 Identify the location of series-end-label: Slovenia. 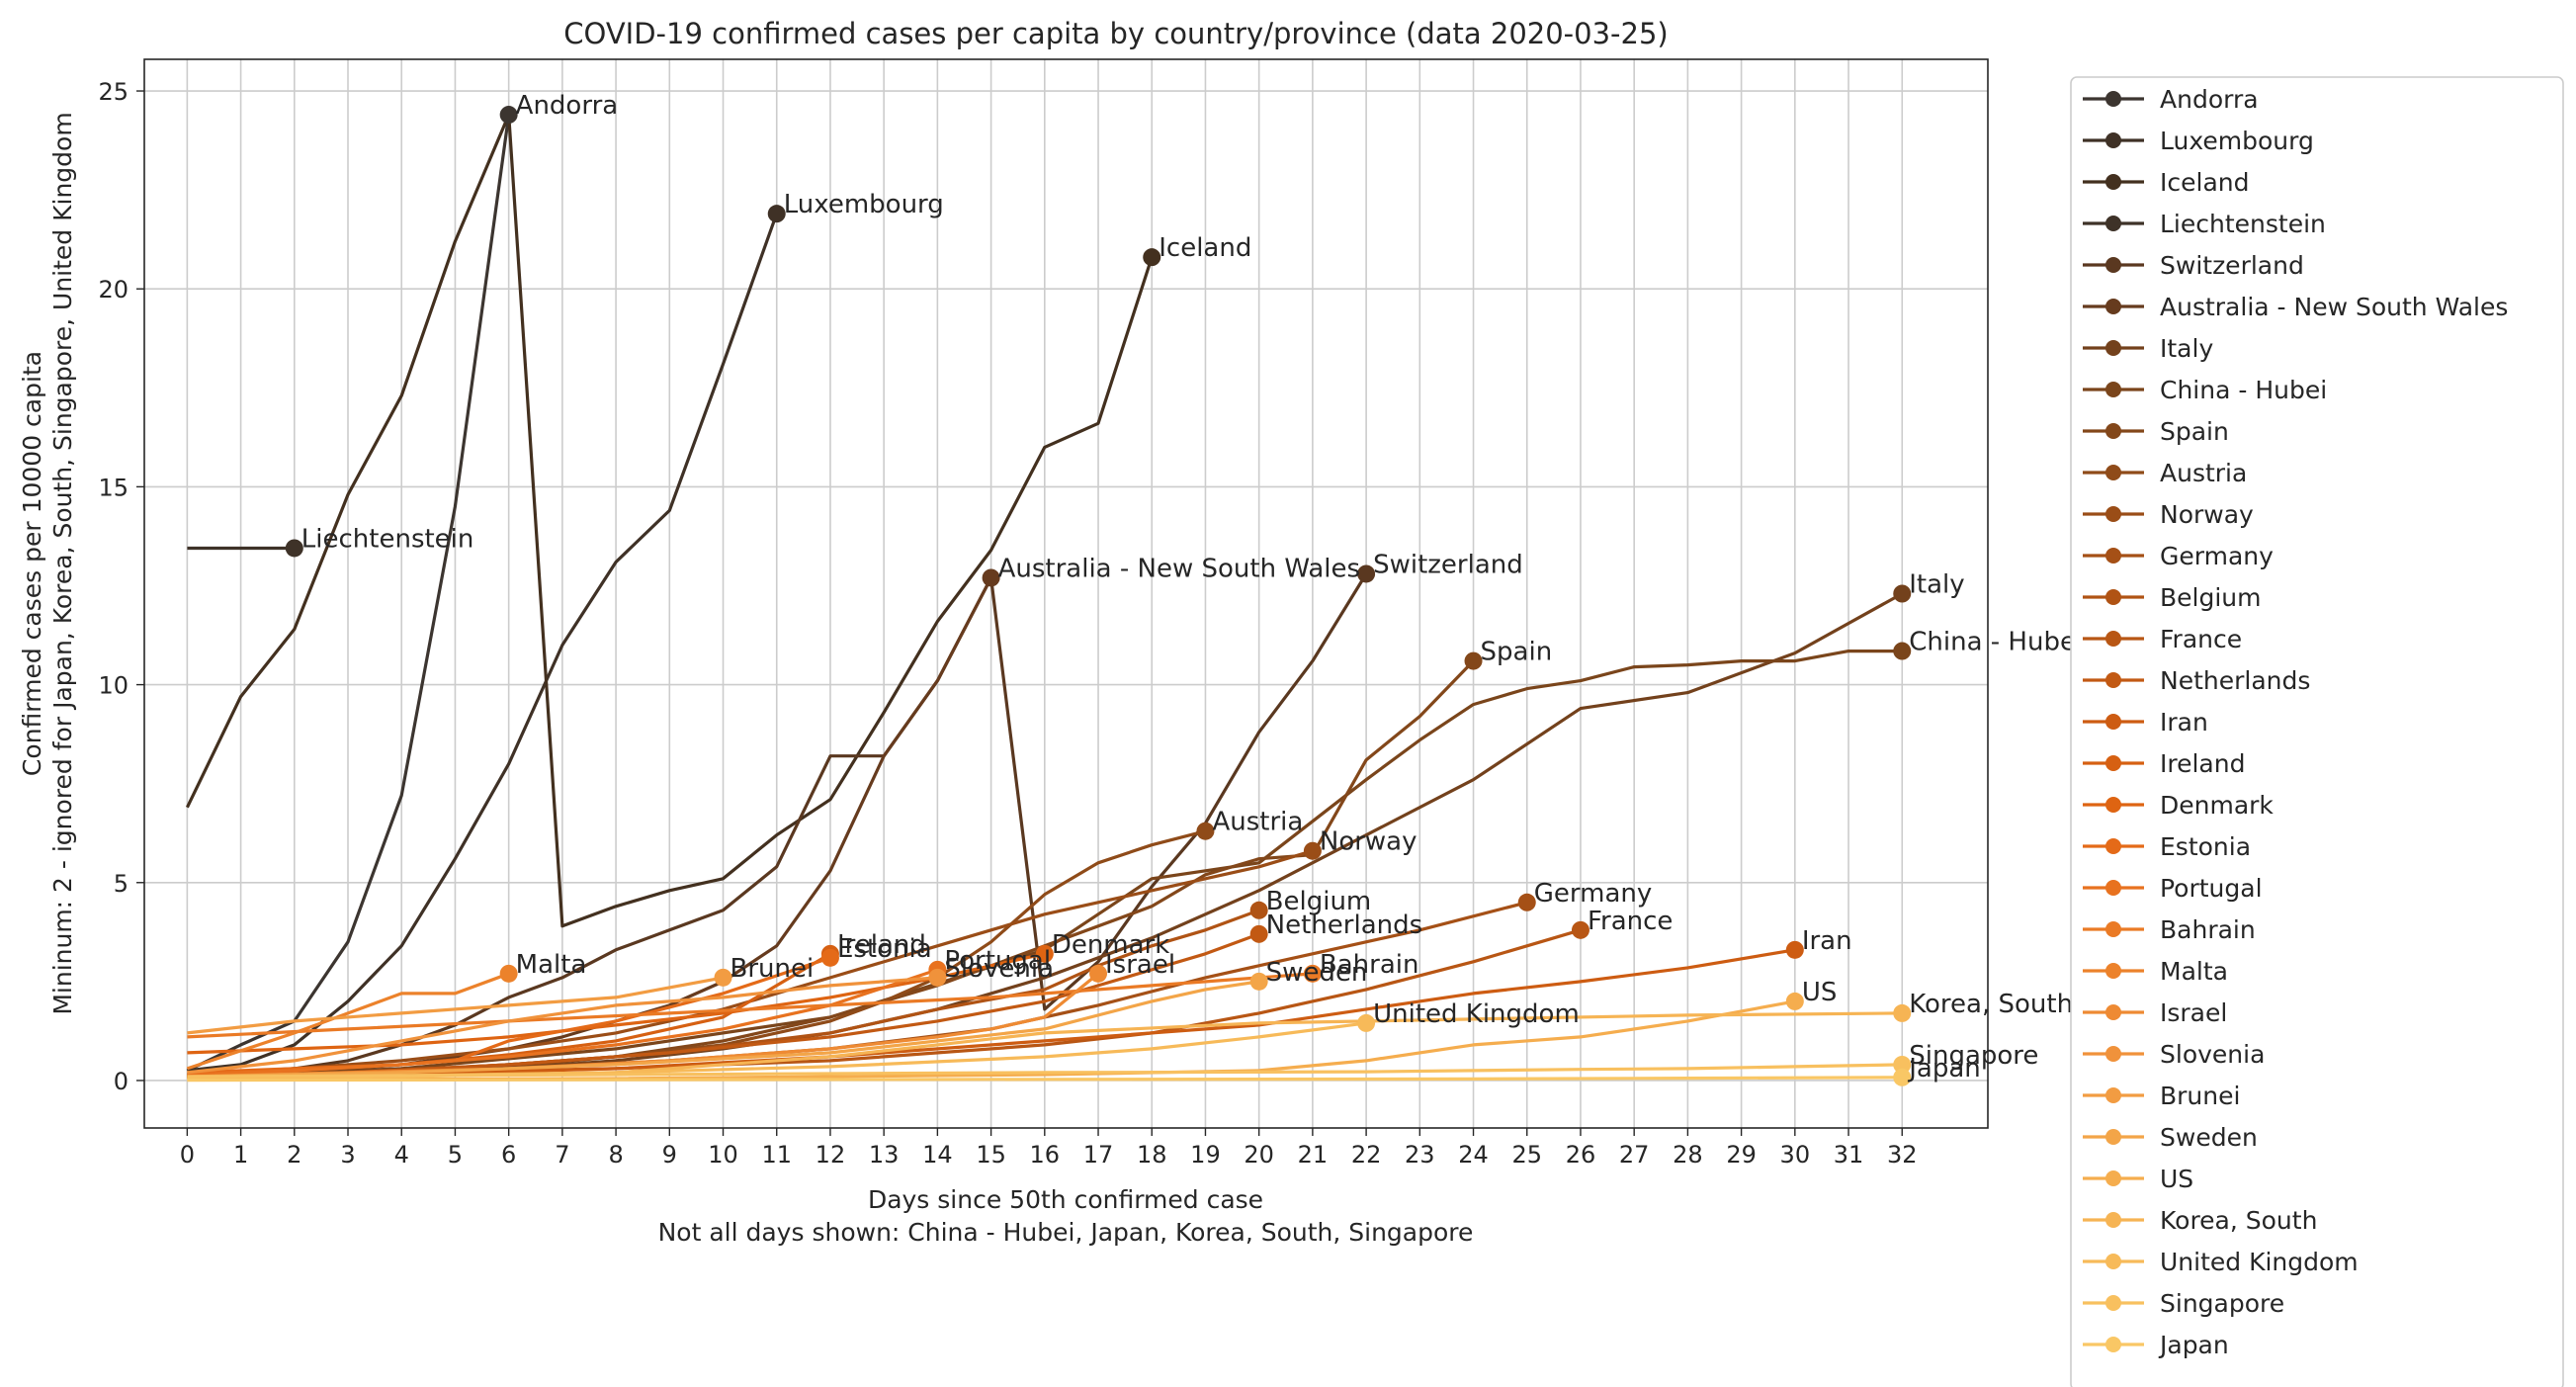
(999, 969).